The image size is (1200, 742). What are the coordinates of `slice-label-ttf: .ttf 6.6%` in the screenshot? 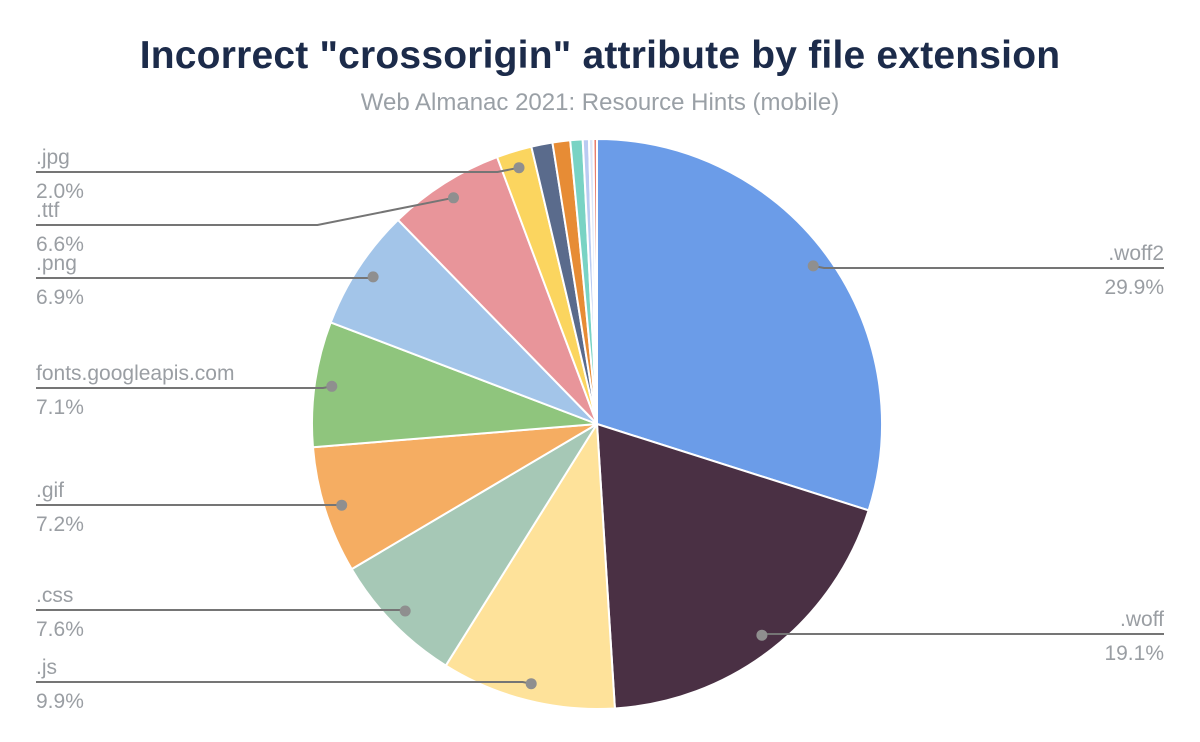 It's located at (60, 227).